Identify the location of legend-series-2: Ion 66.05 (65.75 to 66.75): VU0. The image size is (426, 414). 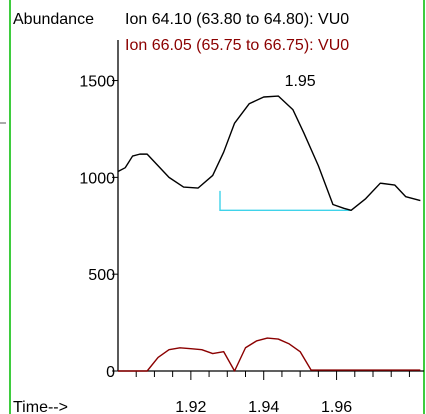
(237, 45).